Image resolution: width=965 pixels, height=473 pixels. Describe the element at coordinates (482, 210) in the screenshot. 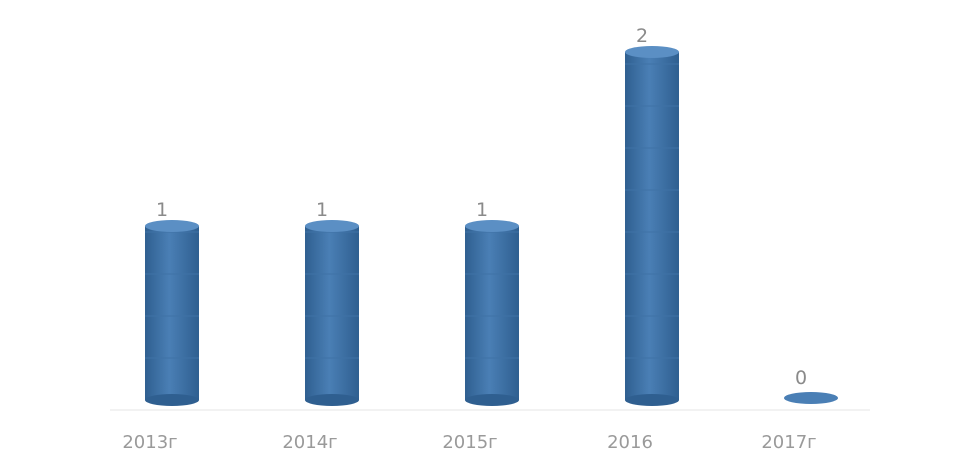

I see `data-label-2015г: 1` at that location.